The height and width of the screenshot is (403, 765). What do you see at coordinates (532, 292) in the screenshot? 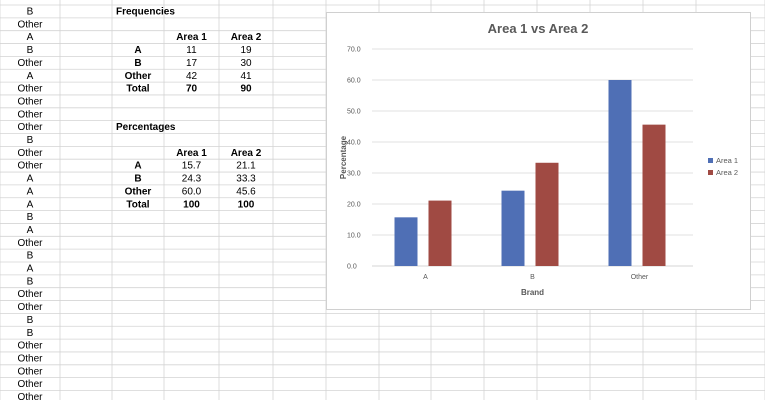
I see `x-axis-label: Brand` at bounding box center [532, 292].